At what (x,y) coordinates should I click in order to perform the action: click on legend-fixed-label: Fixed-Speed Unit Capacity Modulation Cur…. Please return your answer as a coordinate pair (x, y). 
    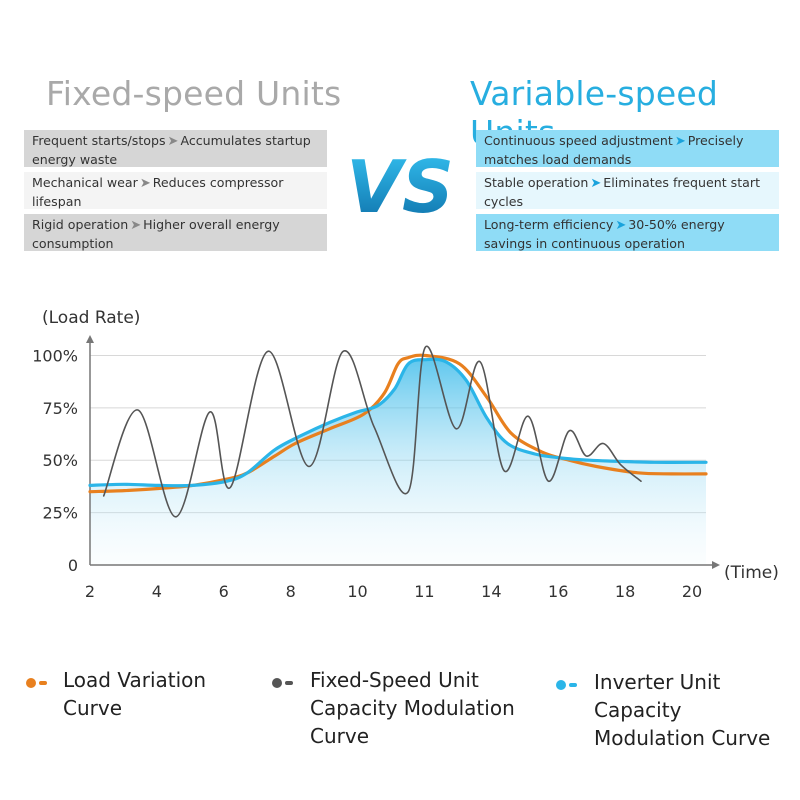
    Looking at the image, I should click on (412, 708).